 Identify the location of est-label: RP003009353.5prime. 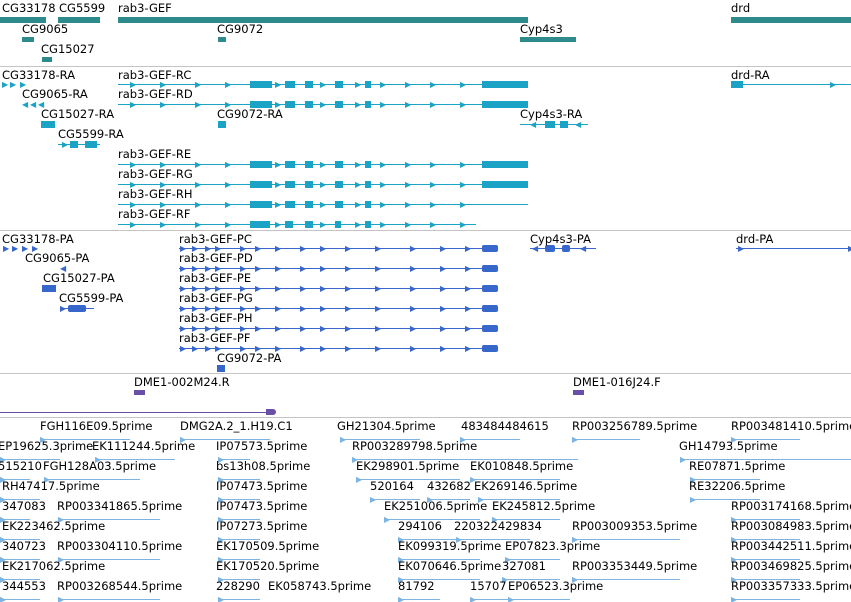
(635, 526).